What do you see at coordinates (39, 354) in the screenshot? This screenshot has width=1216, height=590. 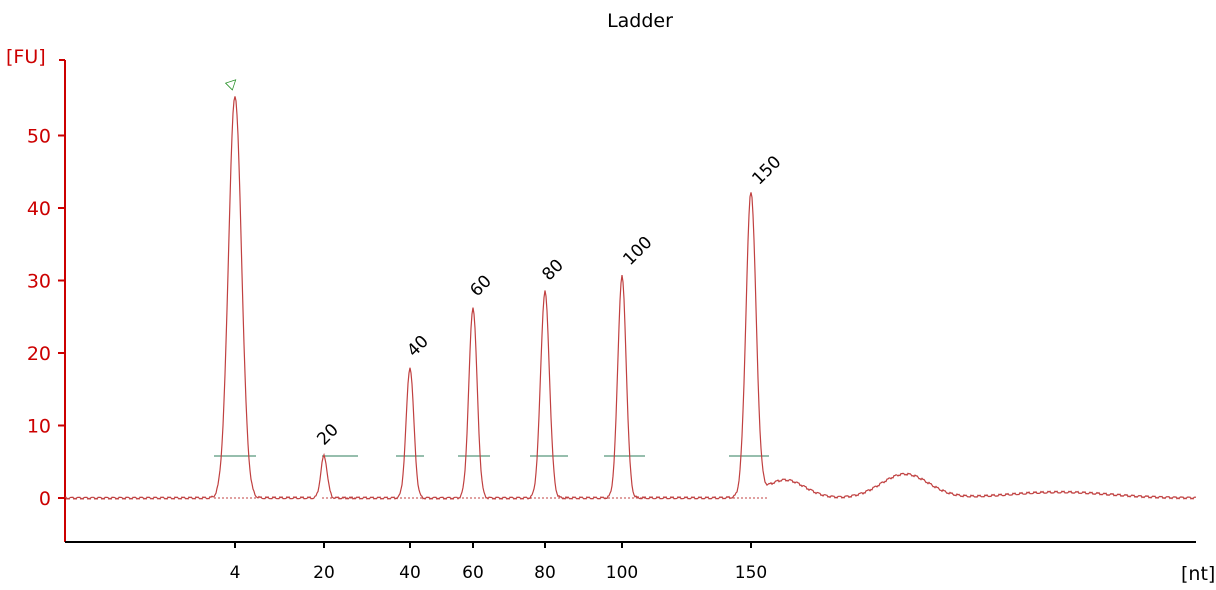 I see `y-tick-label: 20` at bounding box center [39, 354].